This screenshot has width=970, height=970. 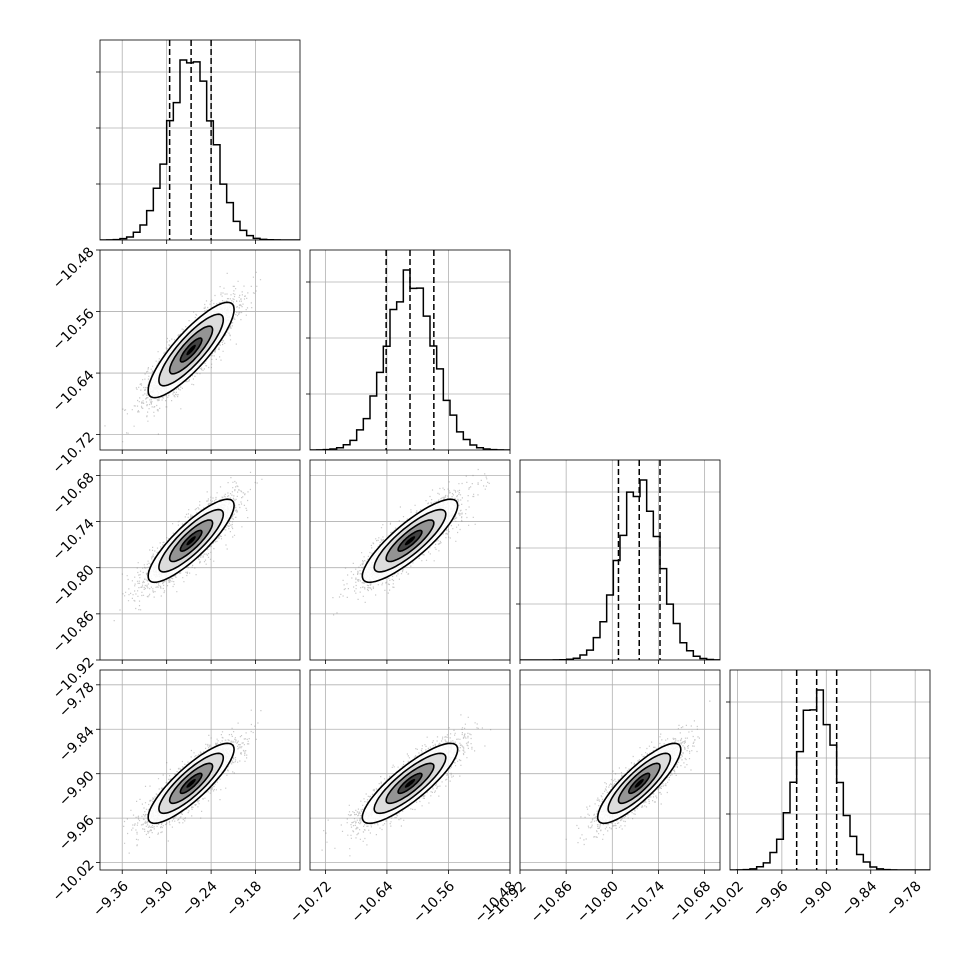 What do you see at coordinates (74, 632) in the screenshot?
I see `y-tick-label: −10.86` at bounding box center [74, 632].